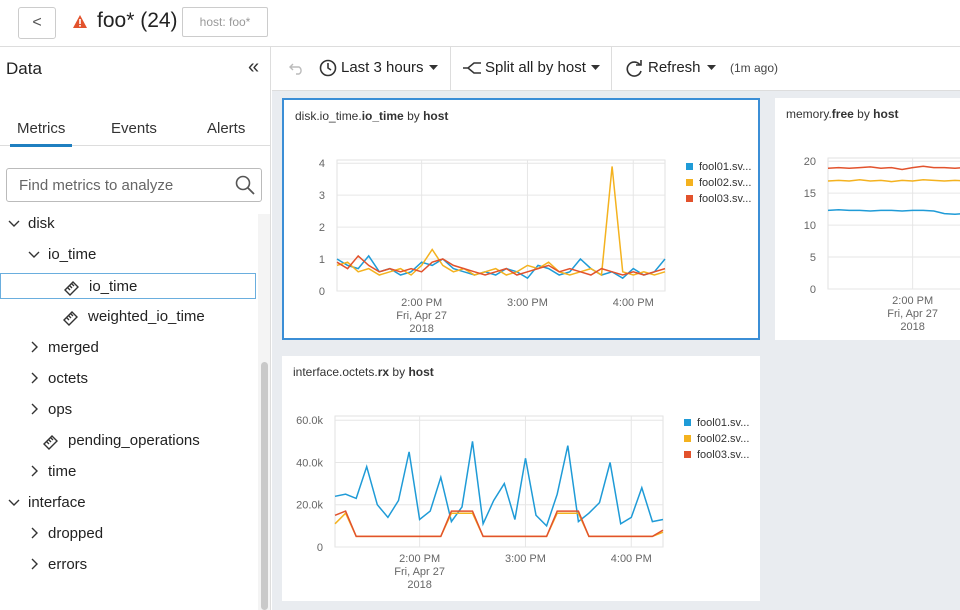 The image size is (960, 610). What do you see at coordinates (128, 472) in the screenshot?
I see `tree-node: time` at bounding box center [128, 472].